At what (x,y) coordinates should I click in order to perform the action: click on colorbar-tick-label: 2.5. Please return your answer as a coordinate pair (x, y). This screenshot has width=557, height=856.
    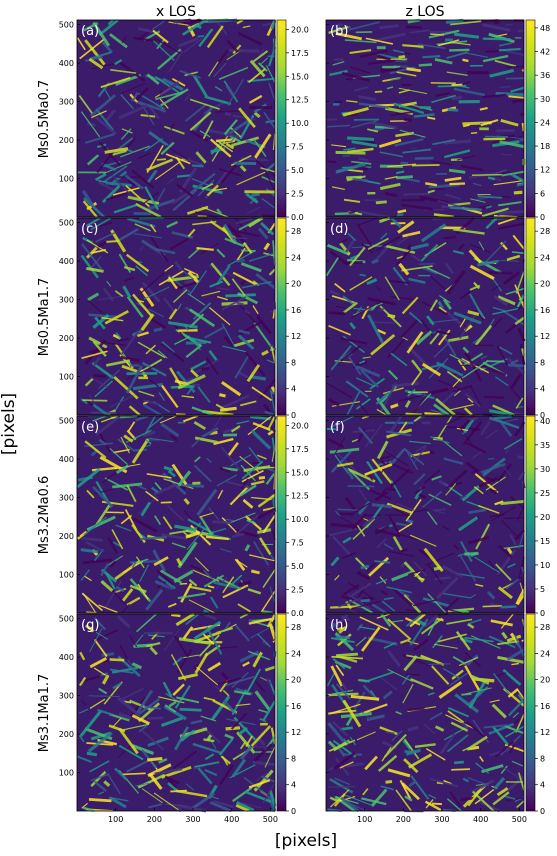
    Looking at the image, I should click on (297, 194).